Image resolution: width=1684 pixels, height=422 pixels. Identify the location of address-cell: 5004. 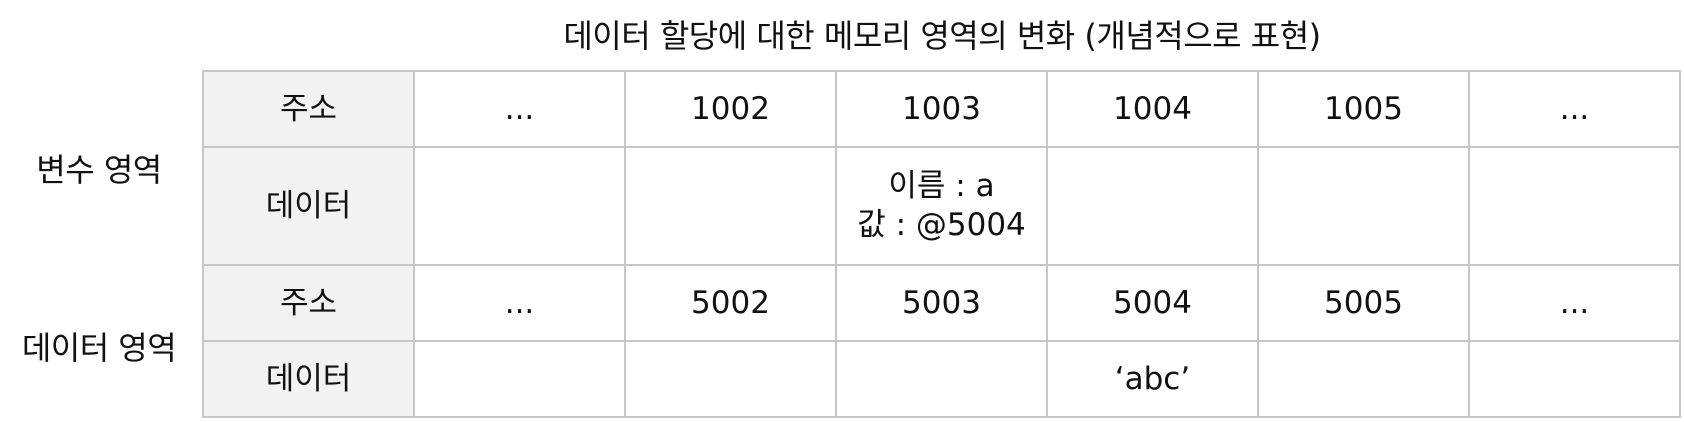
(1152, 303).